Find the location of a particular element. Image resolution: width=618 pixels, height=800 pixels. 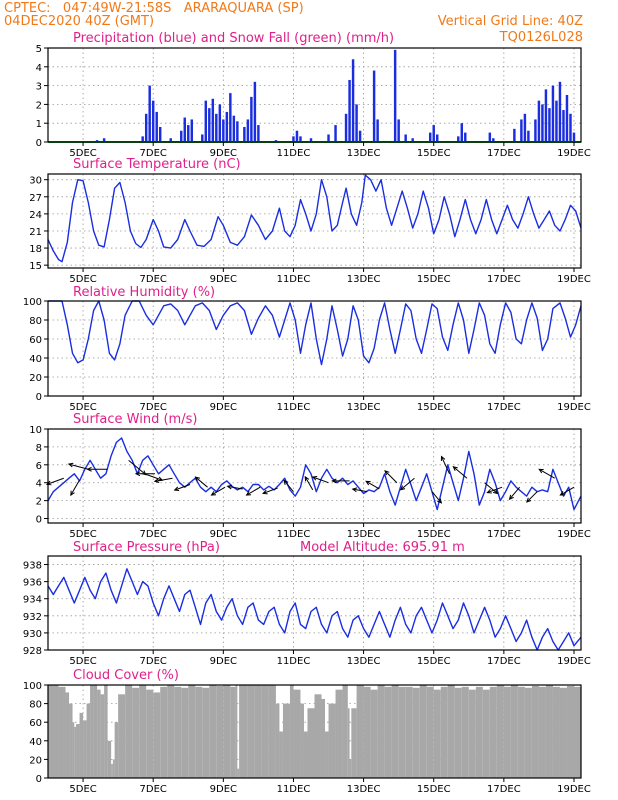

y-tick-label: 4 is located at coordinates (39, 484).